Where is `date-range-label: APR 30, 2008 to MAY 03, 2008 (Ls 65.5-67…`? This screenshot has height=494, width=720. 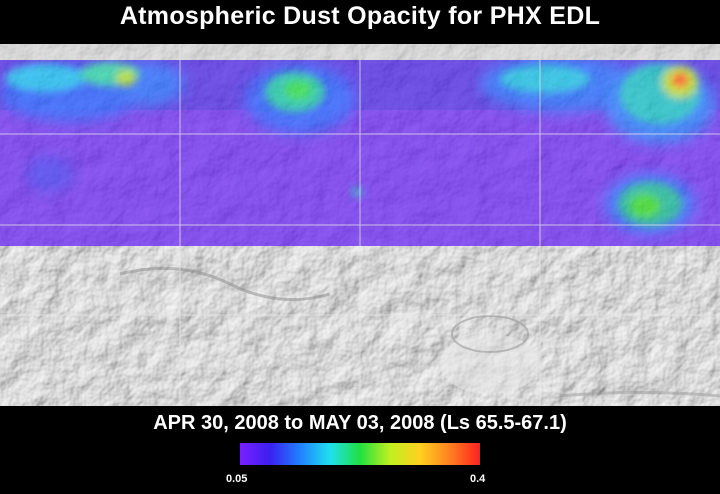 date-range-label: APR 30, 2008 to MAY 03, 2008 (Ls 65.5-67… is located at coordinates (360, 423).